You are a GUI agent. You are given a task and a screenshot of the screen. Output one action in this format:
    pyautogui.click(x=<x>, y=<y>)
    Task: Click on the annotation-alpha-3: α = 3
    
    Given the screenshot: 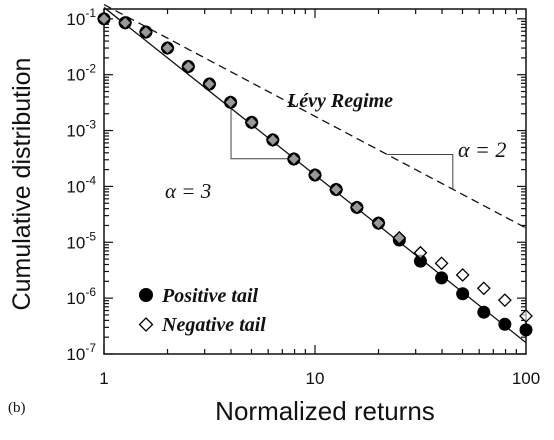 What is the action you would take?
    pyautogui.click(x=188, y=191)
    